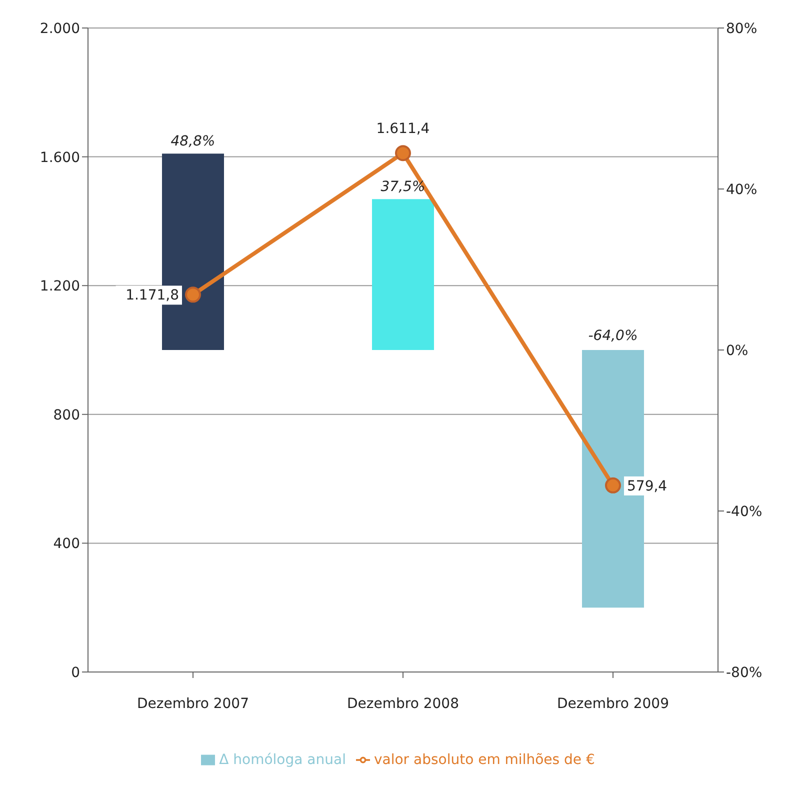 Image resolution: width=810 pixels, height=803 pixels. What do you see at coordinates (403, 187) in the screenshot?
I see `data-label: 37,5%` at bounding box center [403, 187].